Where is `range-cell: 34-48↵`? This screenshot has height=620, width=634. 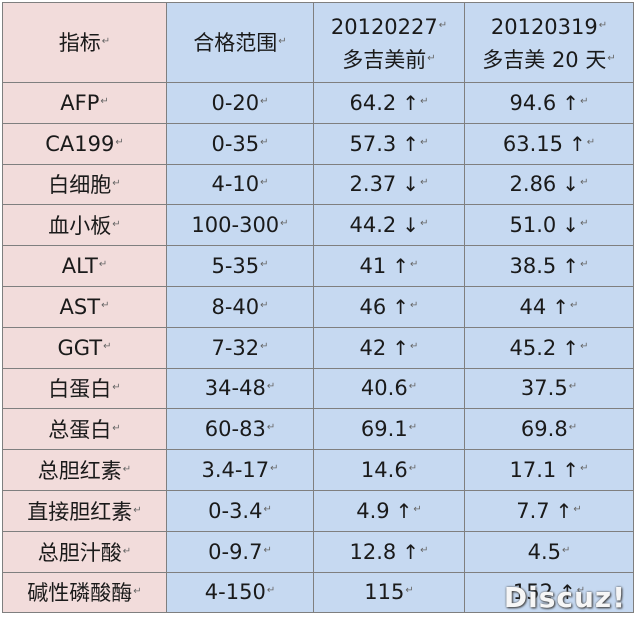
range-cell: 34-48↵ is located at coordinates (240, 388).